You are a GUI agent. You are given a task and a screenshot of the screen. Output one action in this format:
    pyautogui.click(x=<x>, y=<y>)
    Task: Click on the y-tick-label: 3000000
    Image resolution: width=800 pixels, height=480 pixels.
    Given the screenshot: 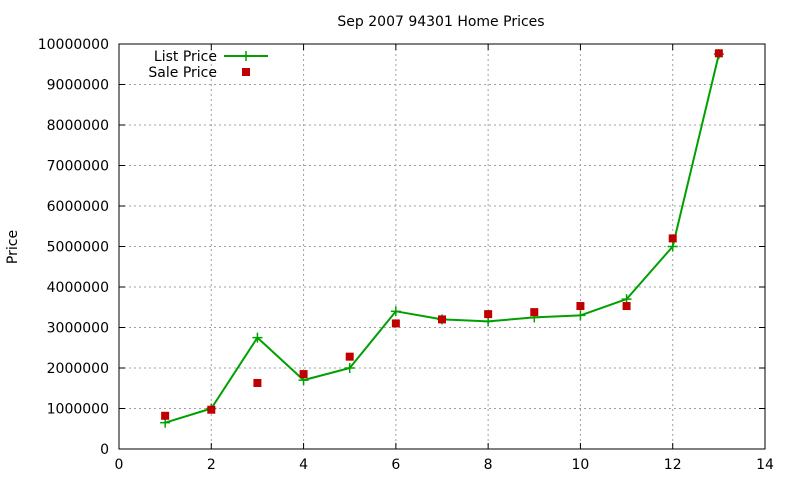 What is the action you would take?
    pyautogui.click(x=78, y=329)
    